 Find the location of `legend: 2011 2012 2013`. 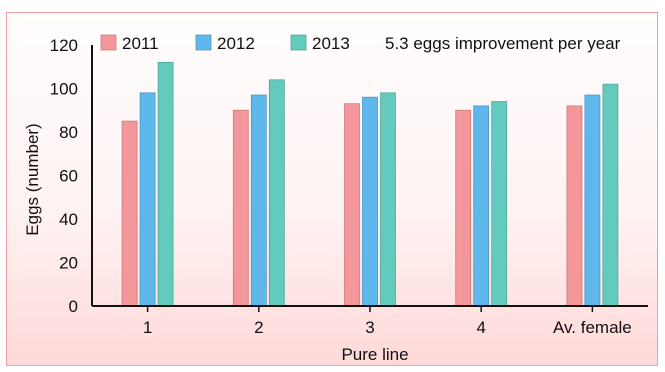

legend: 2011 2012 2013 is located at coordinates (225, 43).